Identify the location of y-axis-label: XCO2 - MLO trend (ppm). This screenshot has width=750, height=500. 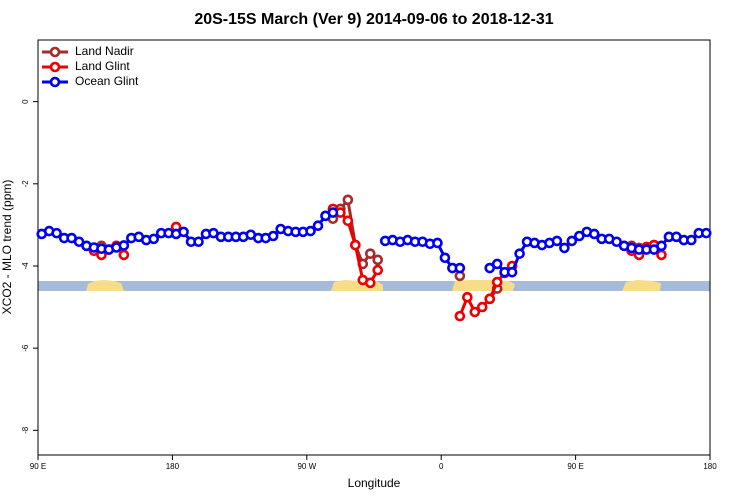
(7, 247).